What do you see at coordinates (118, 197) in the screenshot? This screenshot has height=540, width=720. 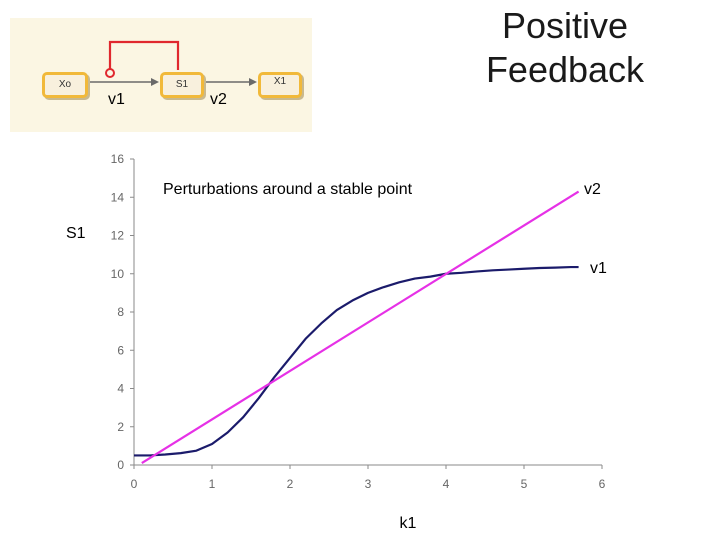 I see `y-tick-label: 14` at bounding box center [118, 197].